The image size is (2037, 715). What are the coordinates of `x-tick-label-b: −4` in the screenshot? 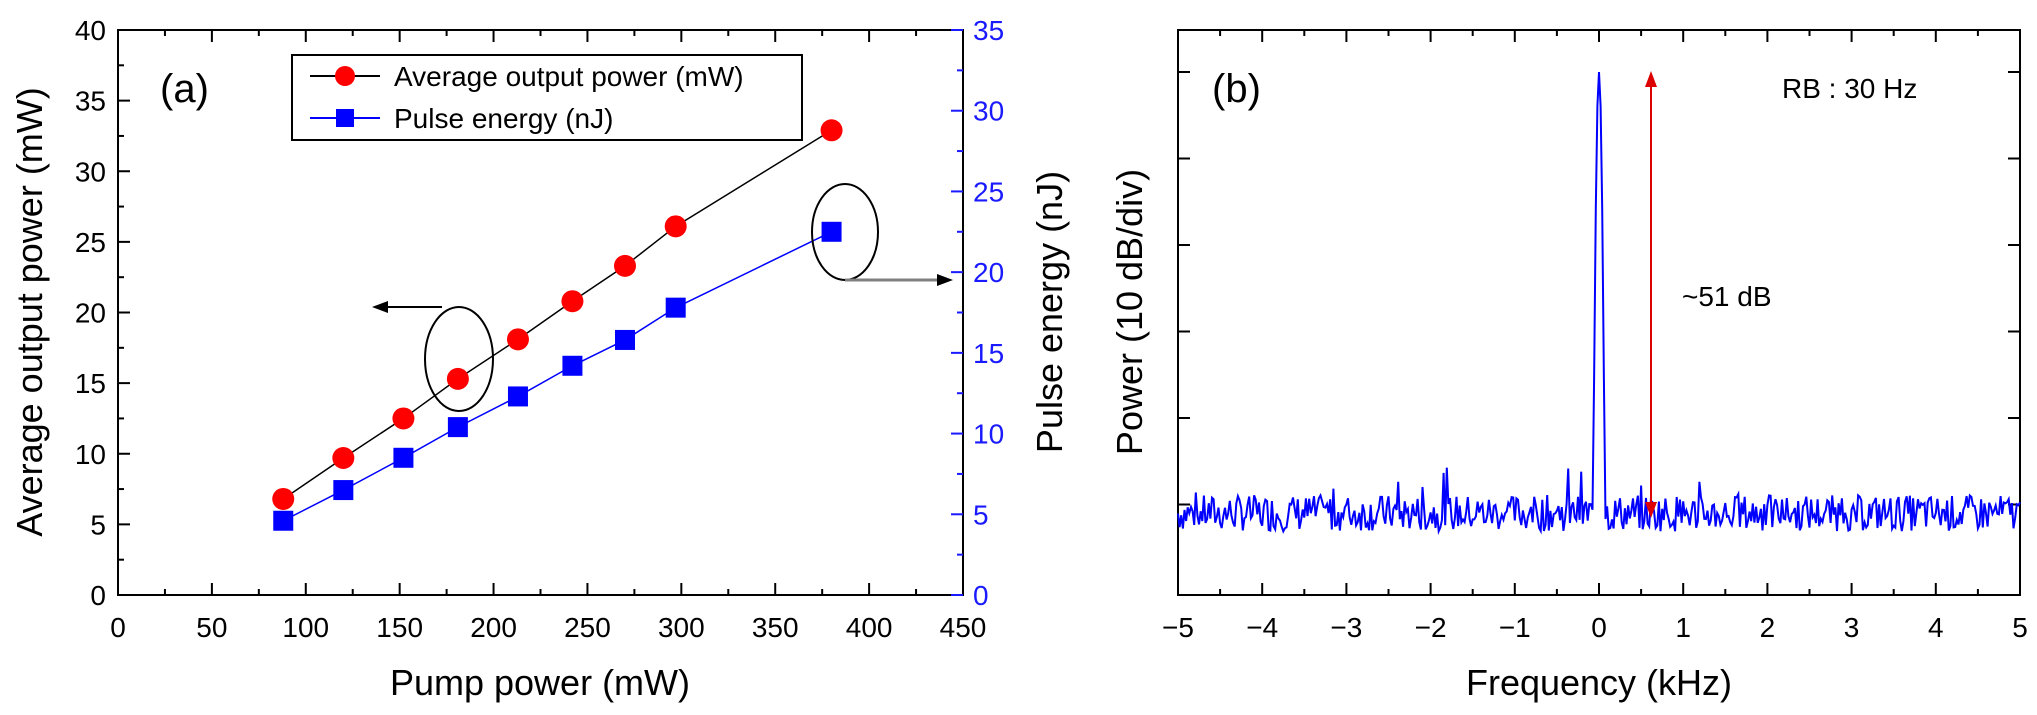 It's located at (1262, 627).